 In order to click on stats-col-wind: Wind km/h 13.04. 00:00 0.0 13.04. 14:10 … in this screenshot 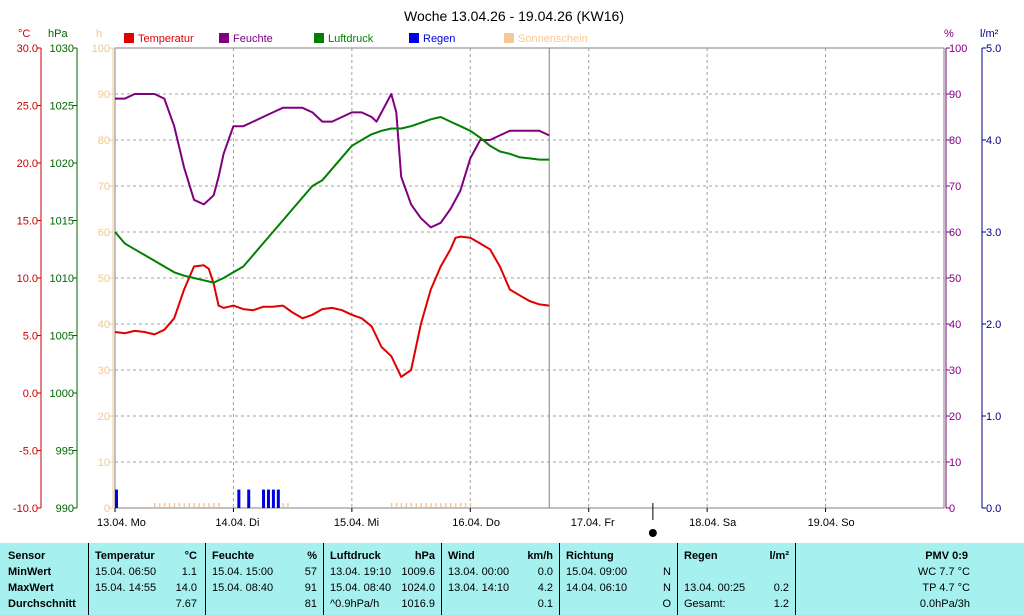, I will do `click(500, 579)`.